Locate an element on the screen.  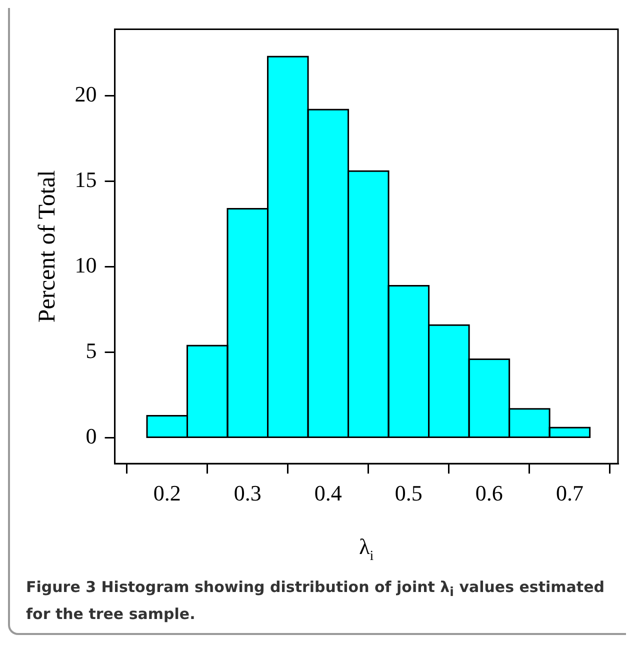
x-tick-label: 0.7 is located at coordinates (570, 493).